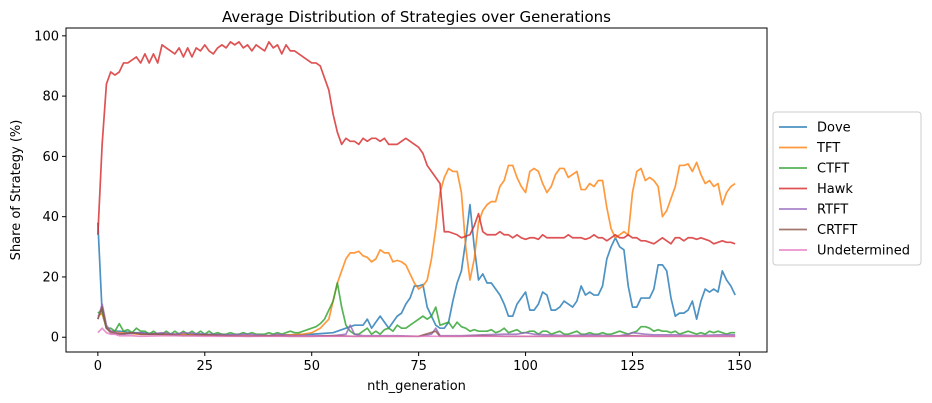  I want to click on x-axis-ticks: 0 25 50 75 100 125 150, so click(423, 363).